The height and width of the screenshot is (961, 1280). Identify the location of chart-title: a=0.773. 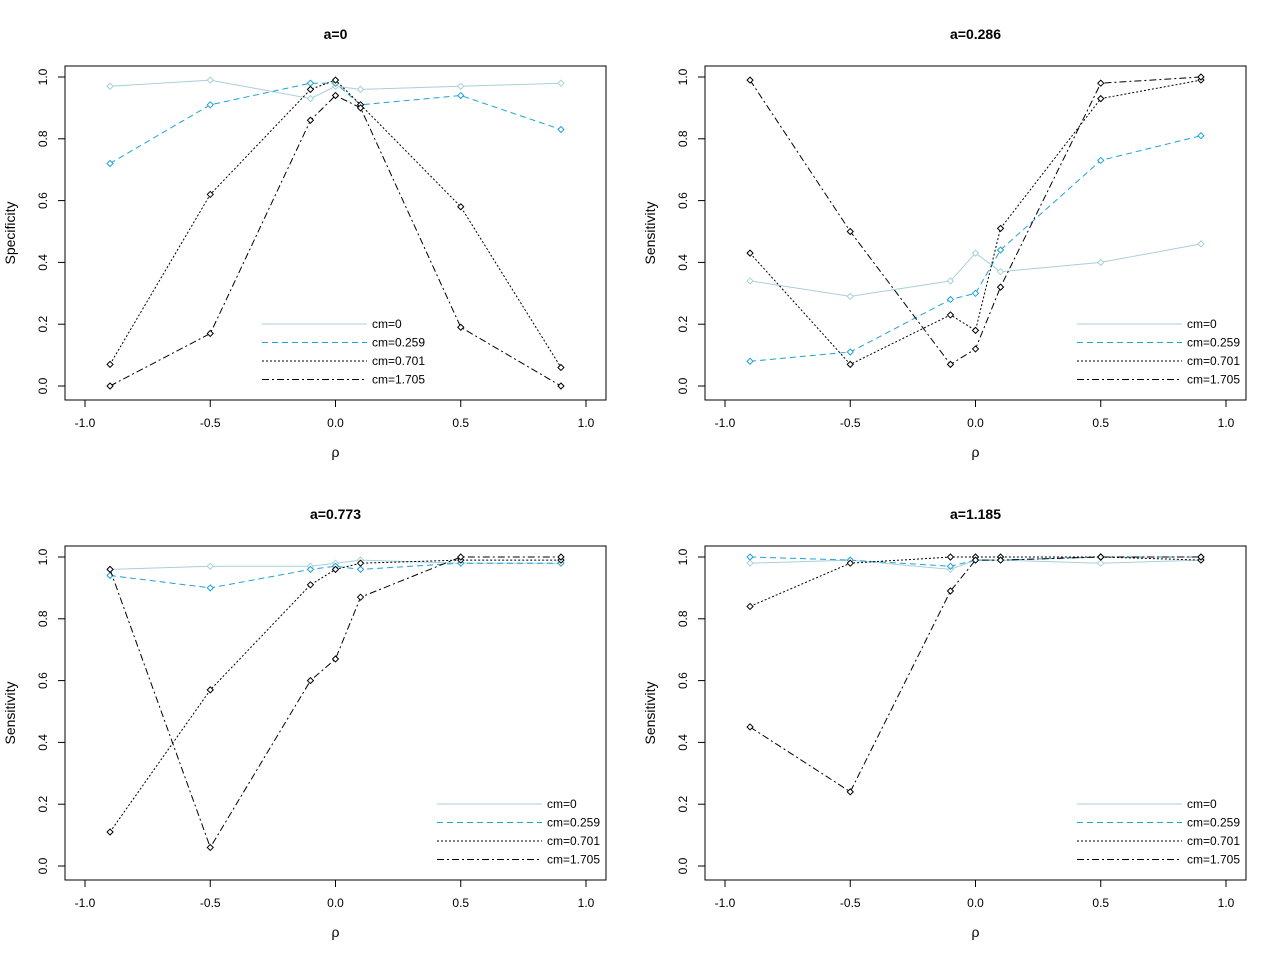
(335, 514).